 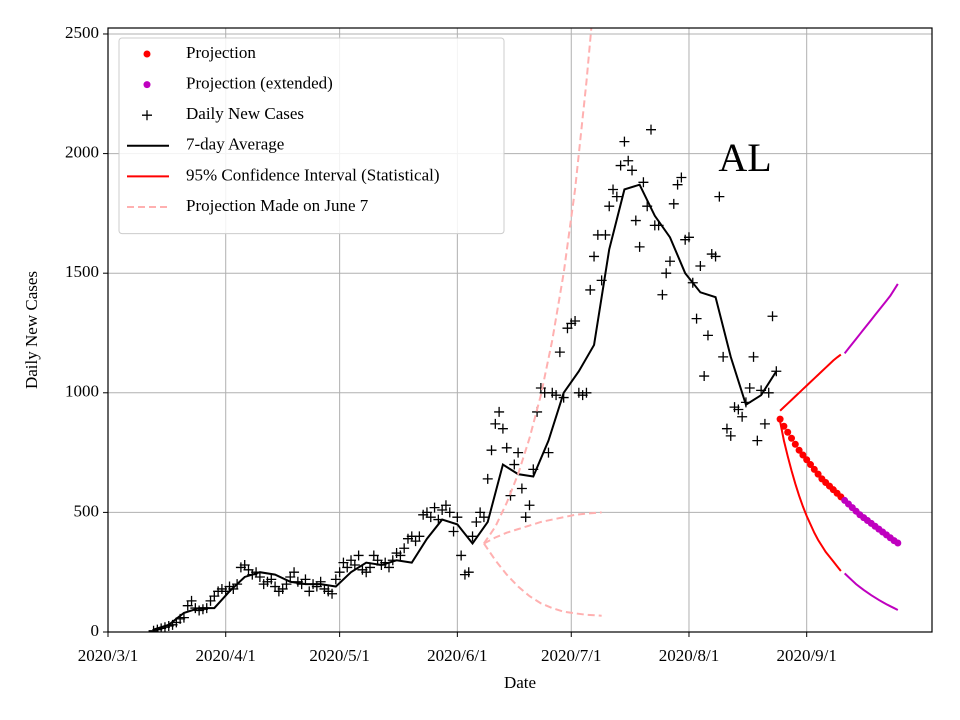 What do you see at coordinates (82, 151) in the screenshot?
I see `y-tick-label: 2000` at bounding box center [82, 151].